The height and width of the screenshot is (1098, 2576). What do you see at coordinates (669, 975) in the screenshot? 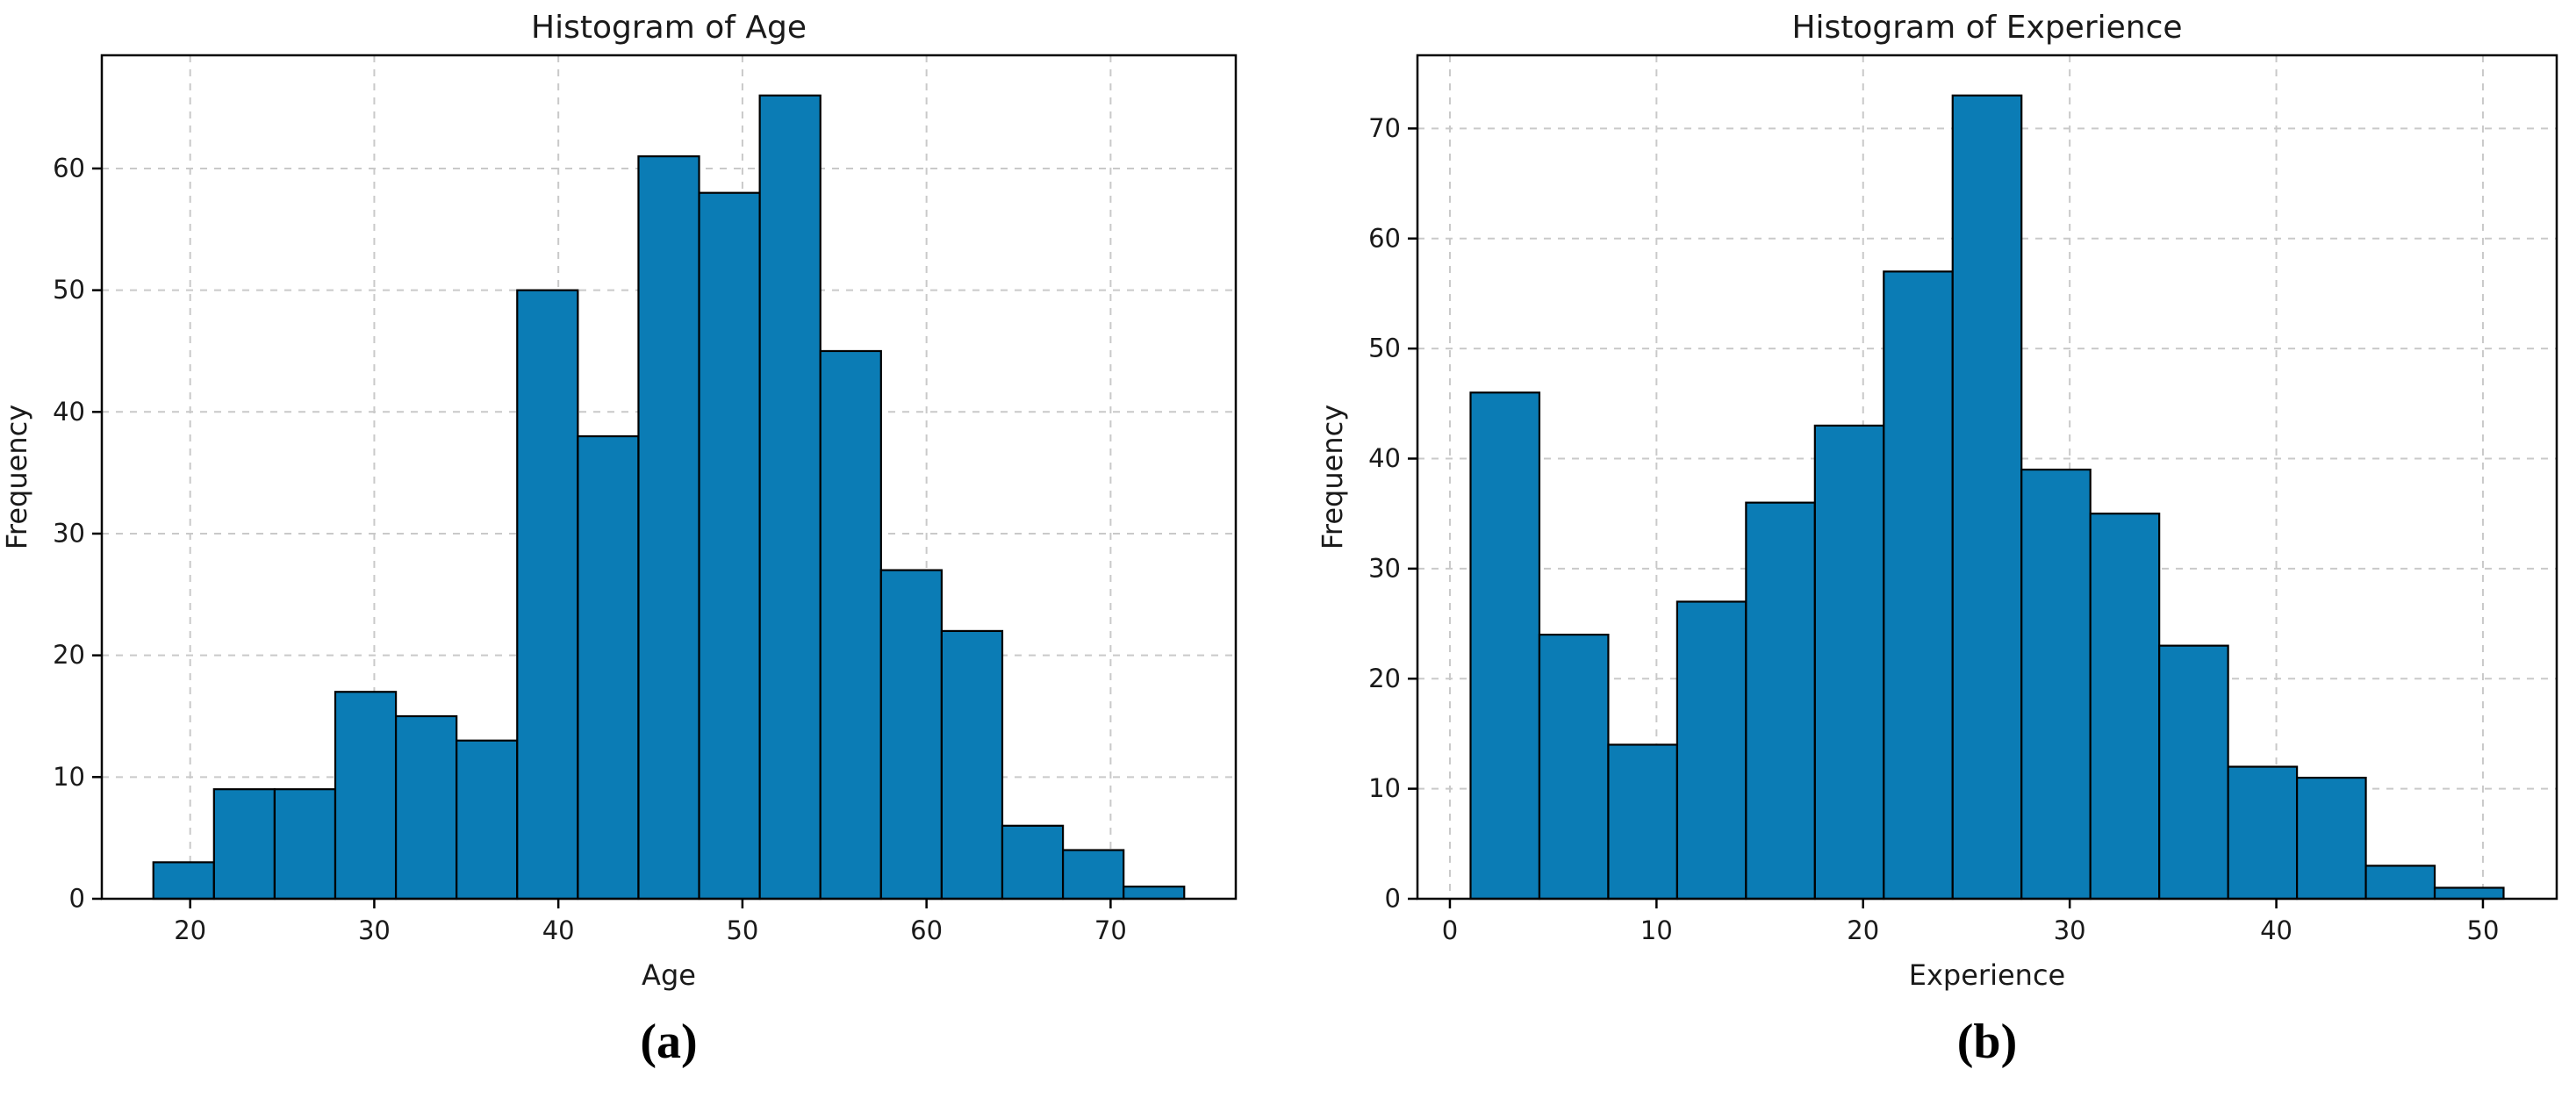
I see `x-axis-label: Age` at bounding box center [669, 975].